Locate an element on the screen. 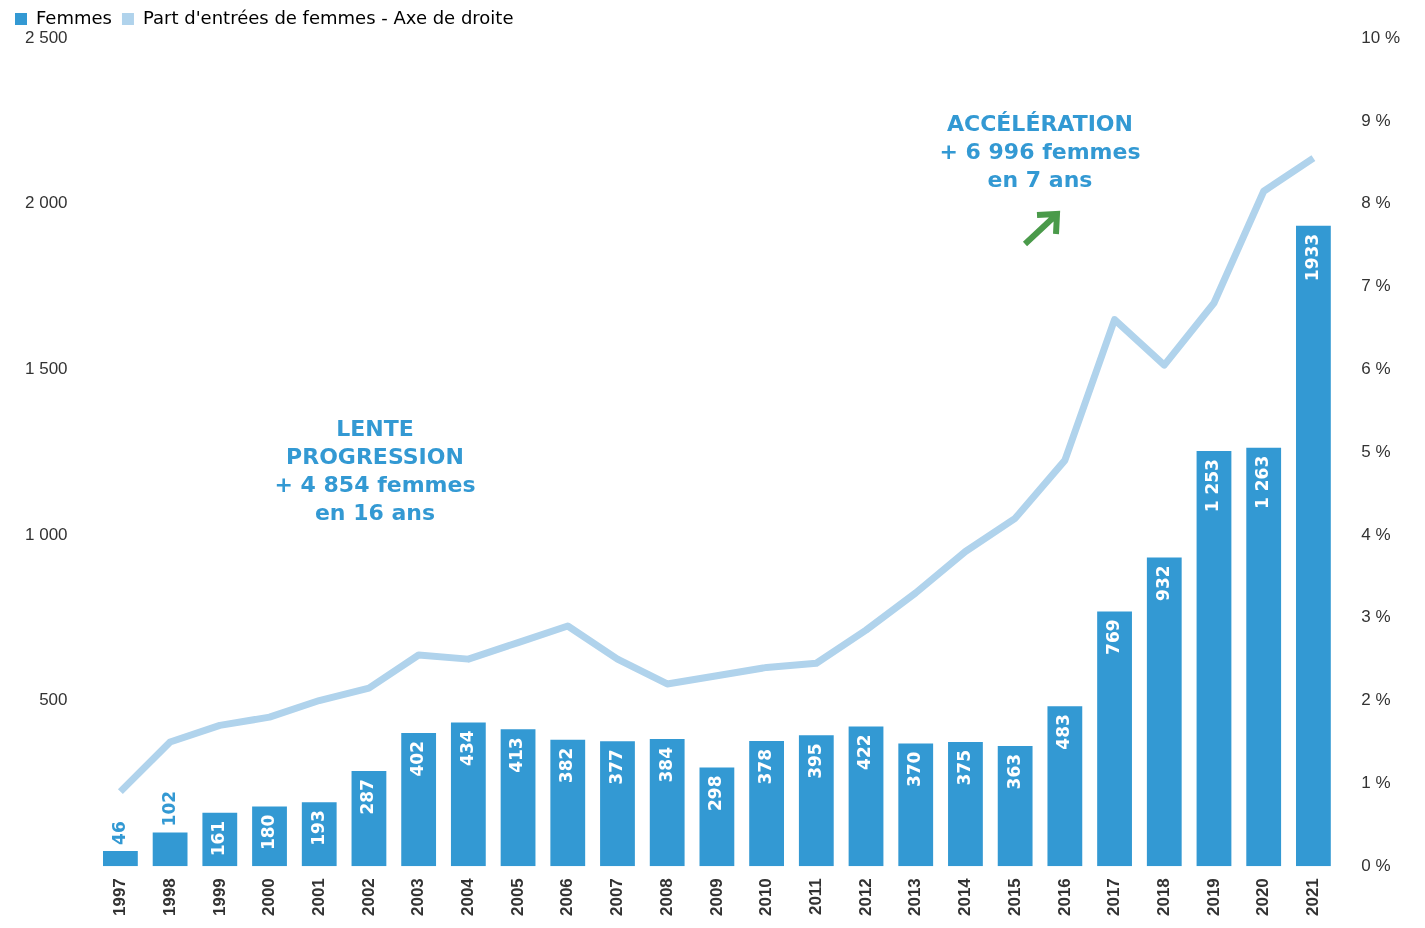 The image size is (1425, 928). data-label: 193 is located at coordinates (317, 828).